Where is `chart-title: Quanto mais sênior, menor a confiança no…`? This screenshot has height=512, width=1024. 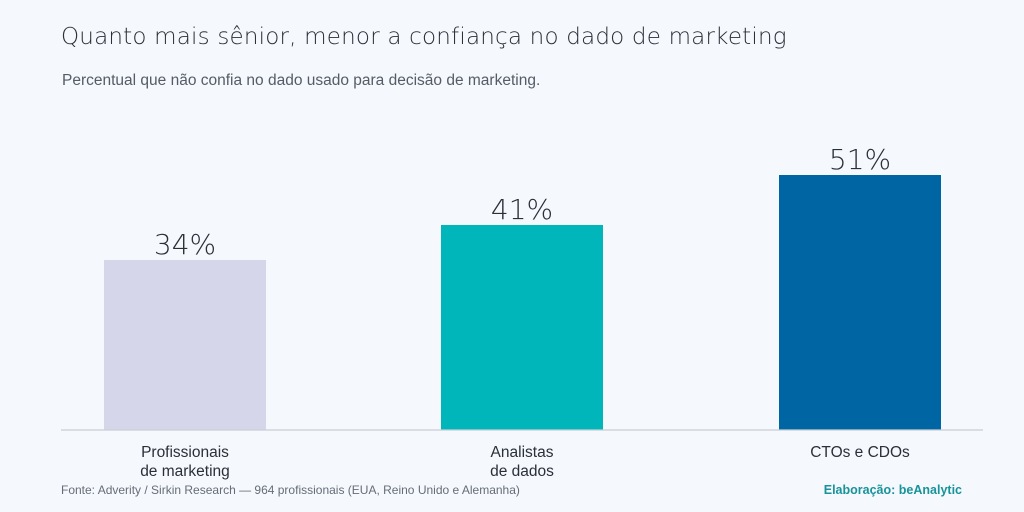 chart-title: Quanto mais sênior, menor a confiança no… is located at coordinates (424, 37).